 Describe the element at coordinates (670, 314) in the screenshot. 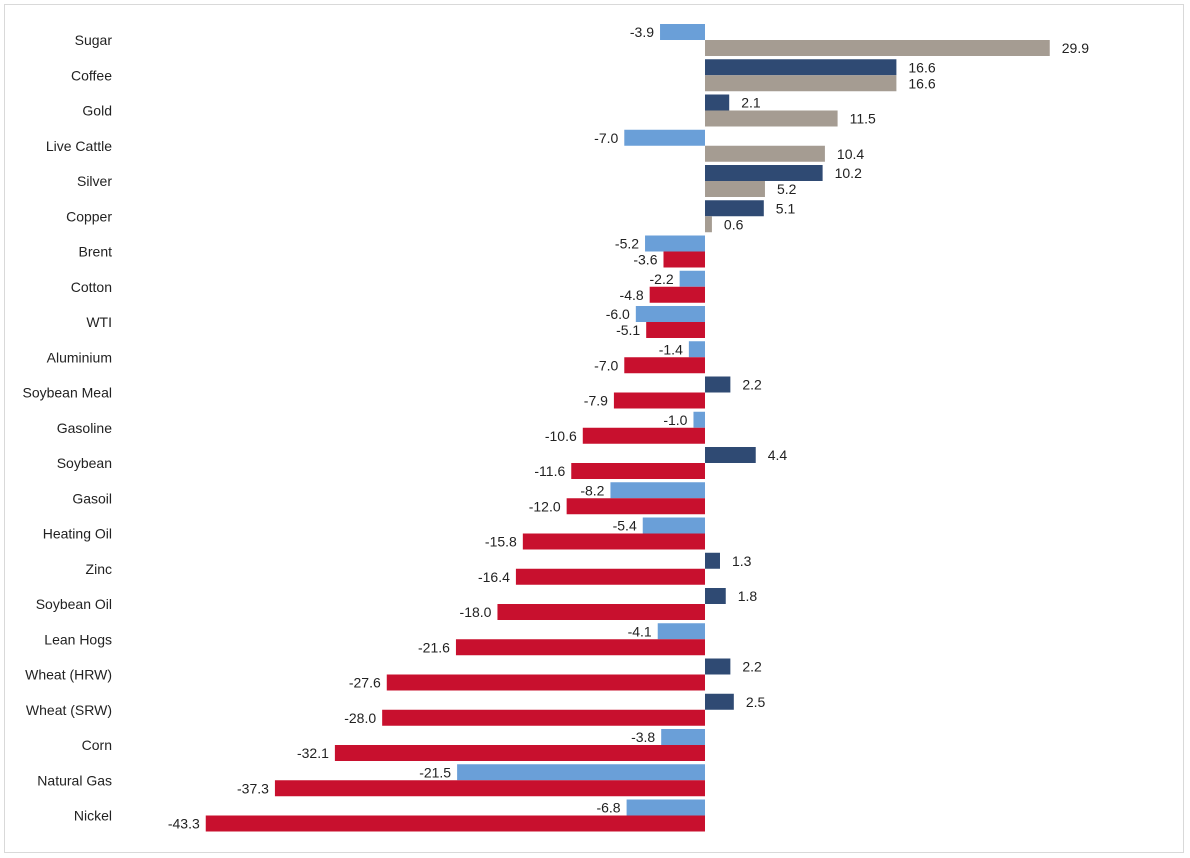

I see `bar-top-wti` at that location.